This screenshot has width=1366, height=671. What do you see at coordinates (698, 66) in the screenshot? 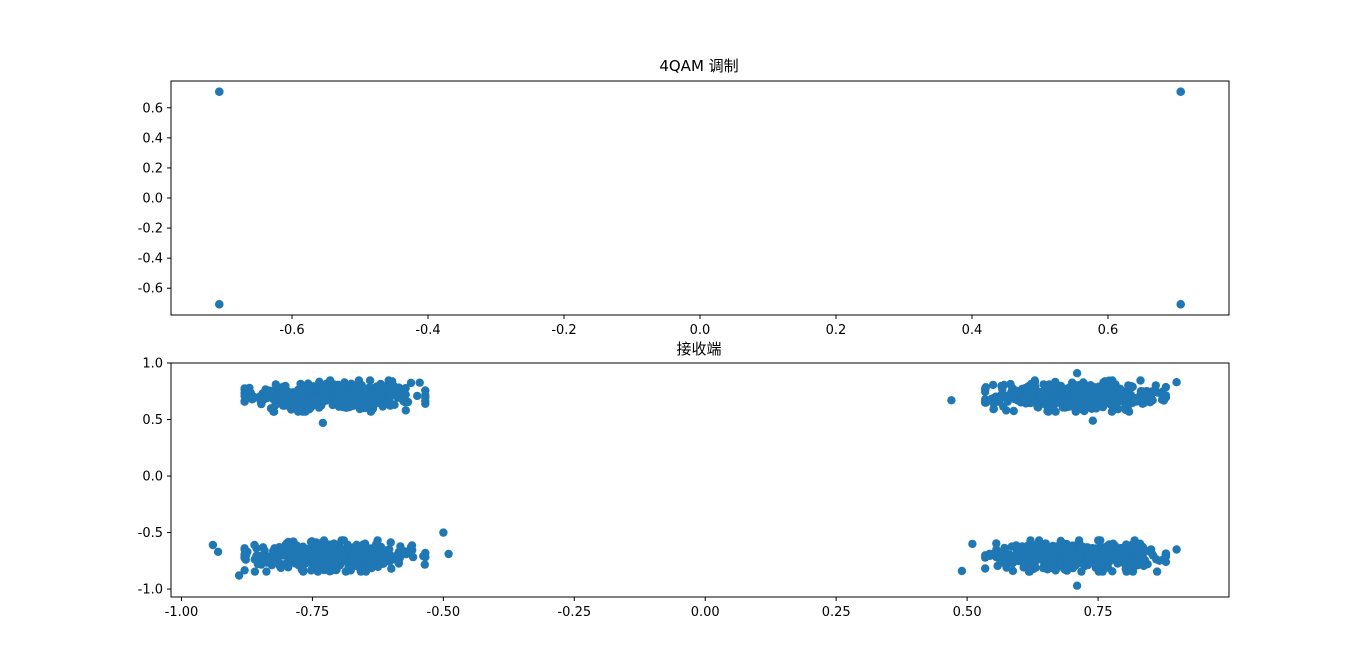
I see `chart-title: 4QAM 调制` at bounding box center [698, 66].